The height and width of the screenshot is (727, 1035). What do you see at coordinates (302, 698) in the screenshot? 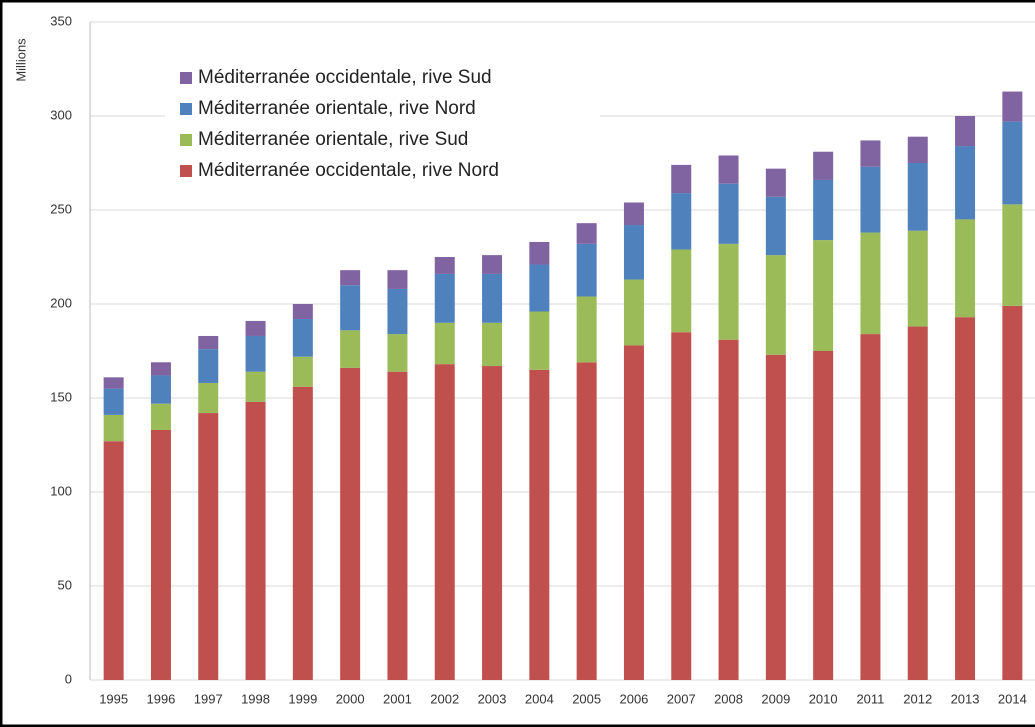
I see `x-tick-label: 1999` at bounding box center [302, 698].